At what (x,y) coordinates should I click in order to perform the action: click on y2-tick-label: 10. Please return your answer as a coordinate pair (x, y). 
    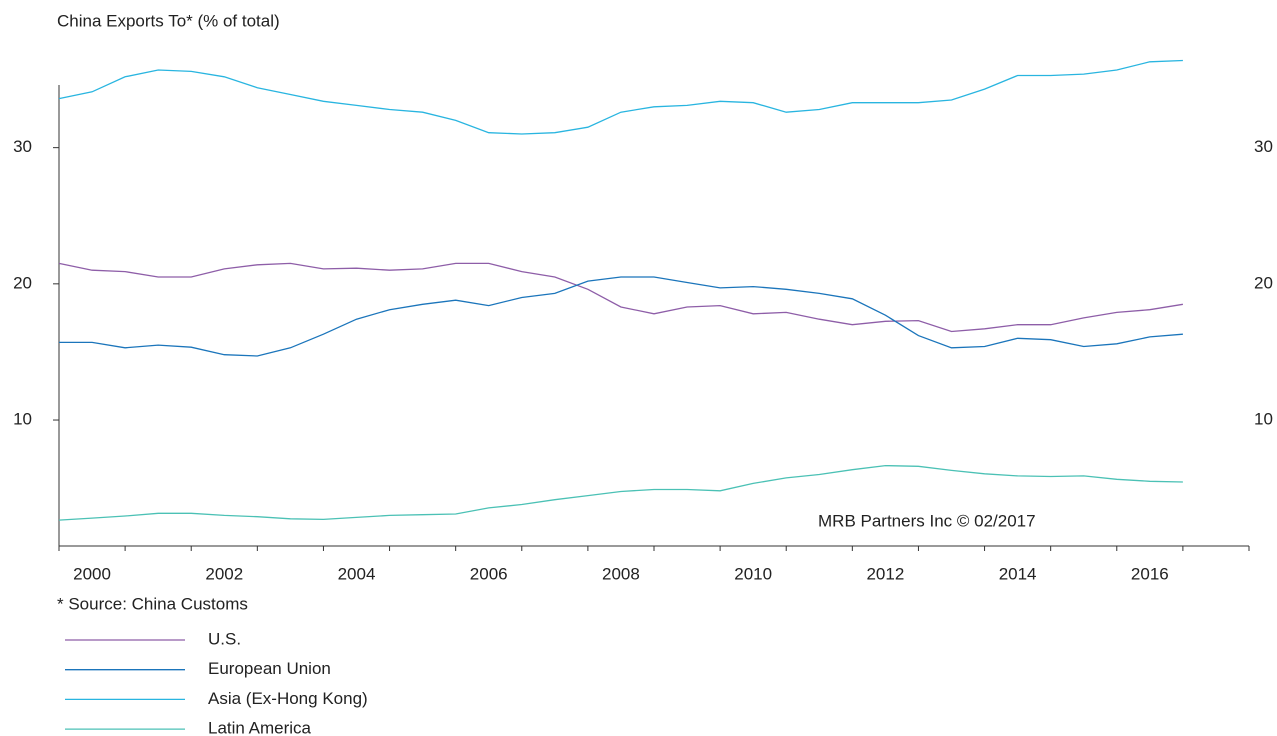
    Looking at the image, I should click on (1263, 419).